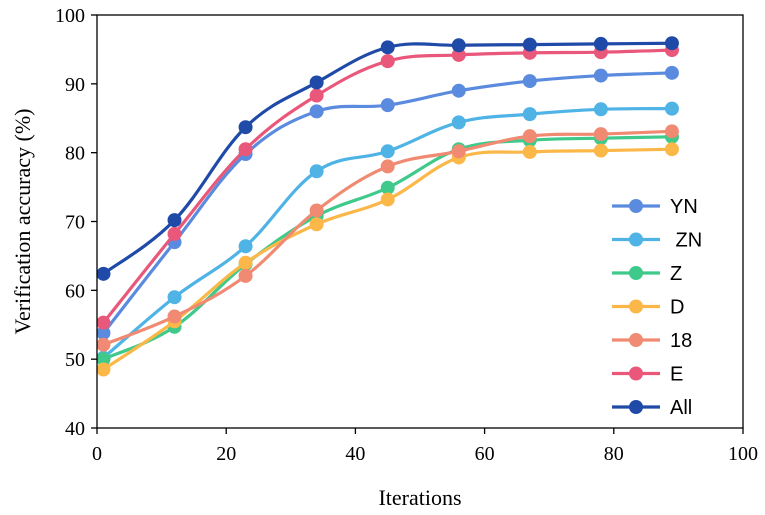 This screenshot has height=515, width=765. Describe the element at coordinates (684, 207) in the screenshot. I see `legend-label-yn: YN` at that location.